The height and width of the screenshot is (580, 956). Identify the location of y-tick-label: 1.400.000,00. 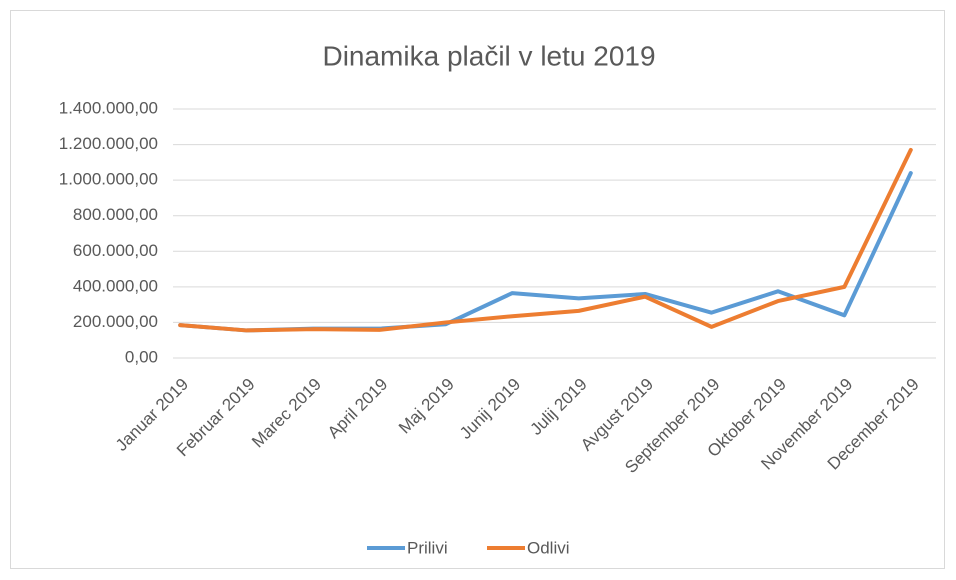
(108, 107).